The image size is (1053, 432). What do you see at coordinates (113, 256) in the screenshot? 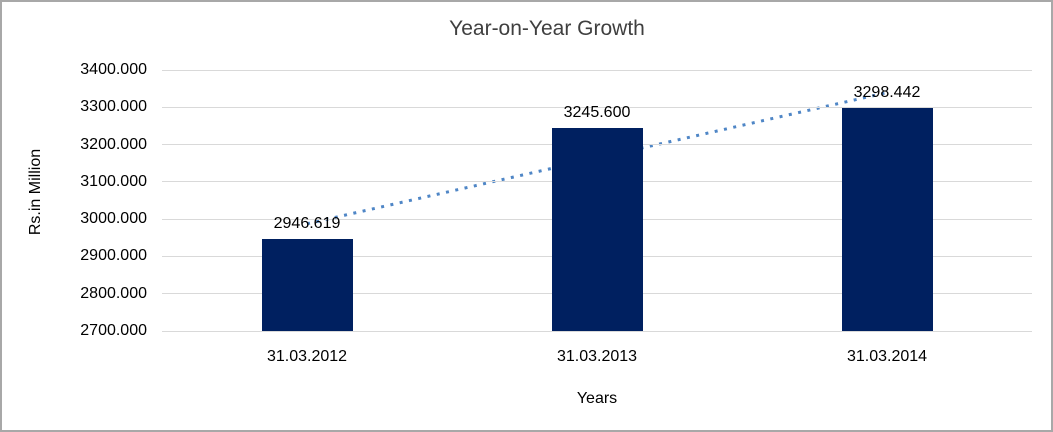
I see `y-tick-label: 2900.000` at bounding box center [113, 256].